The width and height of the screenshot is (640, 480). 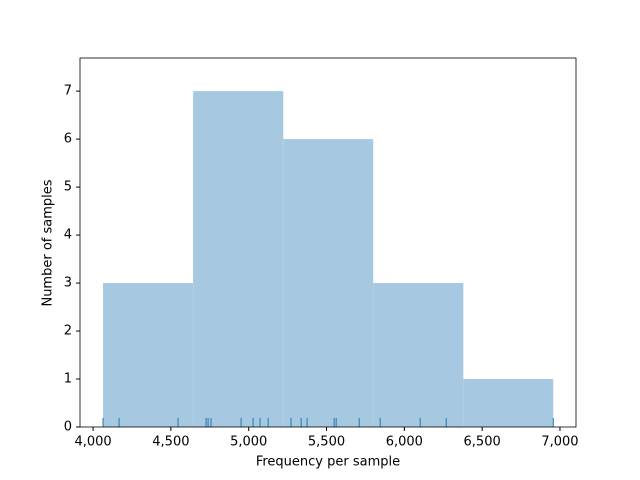 What do you see at coordinates (68, 139) in the screenshot?
I see `y-tick-label: 6` at bounding box center [68, 139].